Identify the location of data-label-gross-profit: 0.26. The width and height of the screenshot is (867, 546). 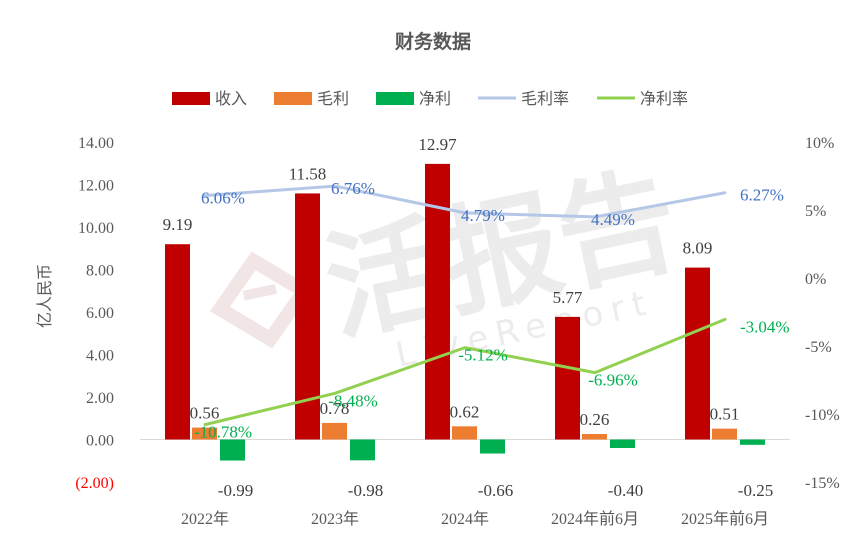
(595, 419).